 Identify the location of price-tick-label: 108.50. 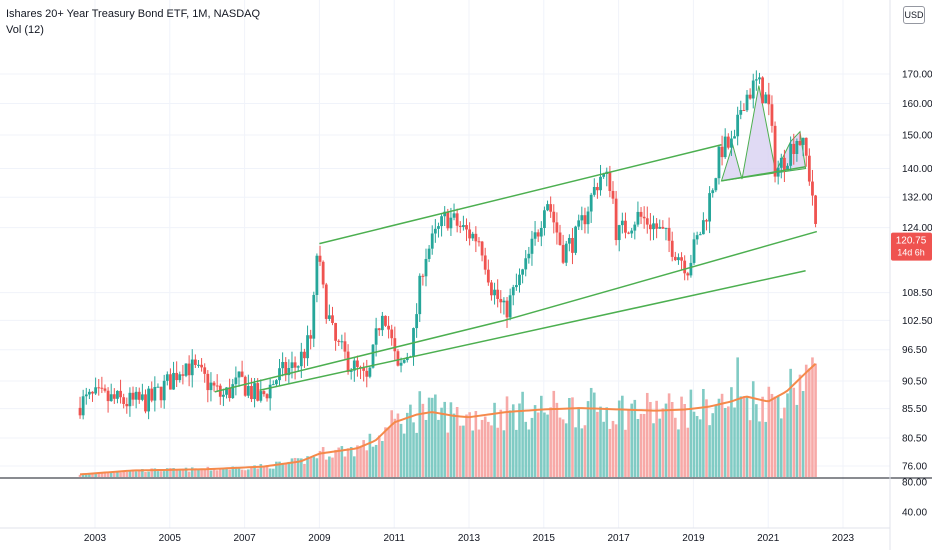
(917, 293).